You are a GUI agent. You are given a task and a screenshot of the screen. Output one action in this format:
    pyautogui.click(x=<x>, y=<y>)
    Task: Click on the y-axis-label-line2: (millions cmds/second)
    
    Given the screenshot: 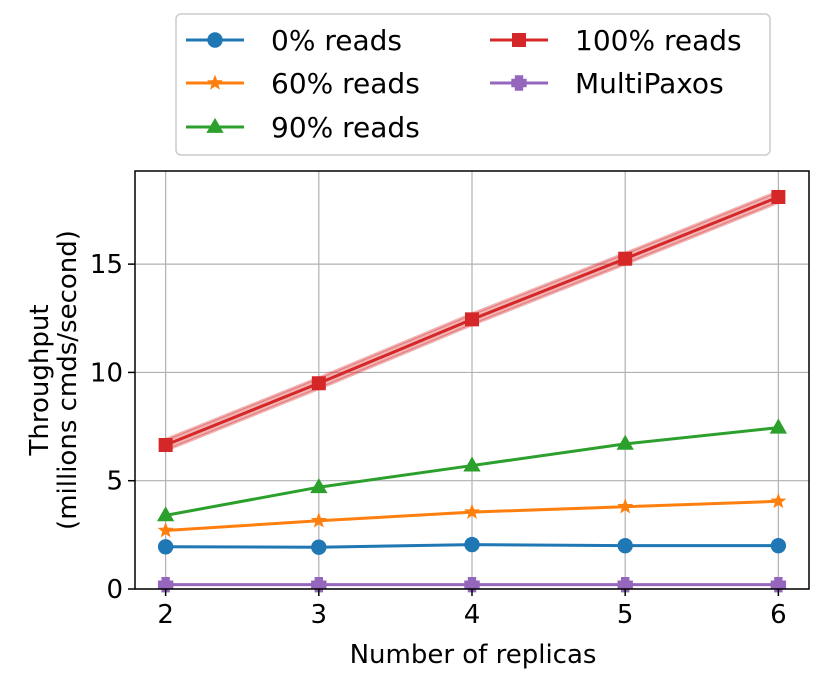 What is the action you would take?
    pyautogui.click(x=68, y=380)
    